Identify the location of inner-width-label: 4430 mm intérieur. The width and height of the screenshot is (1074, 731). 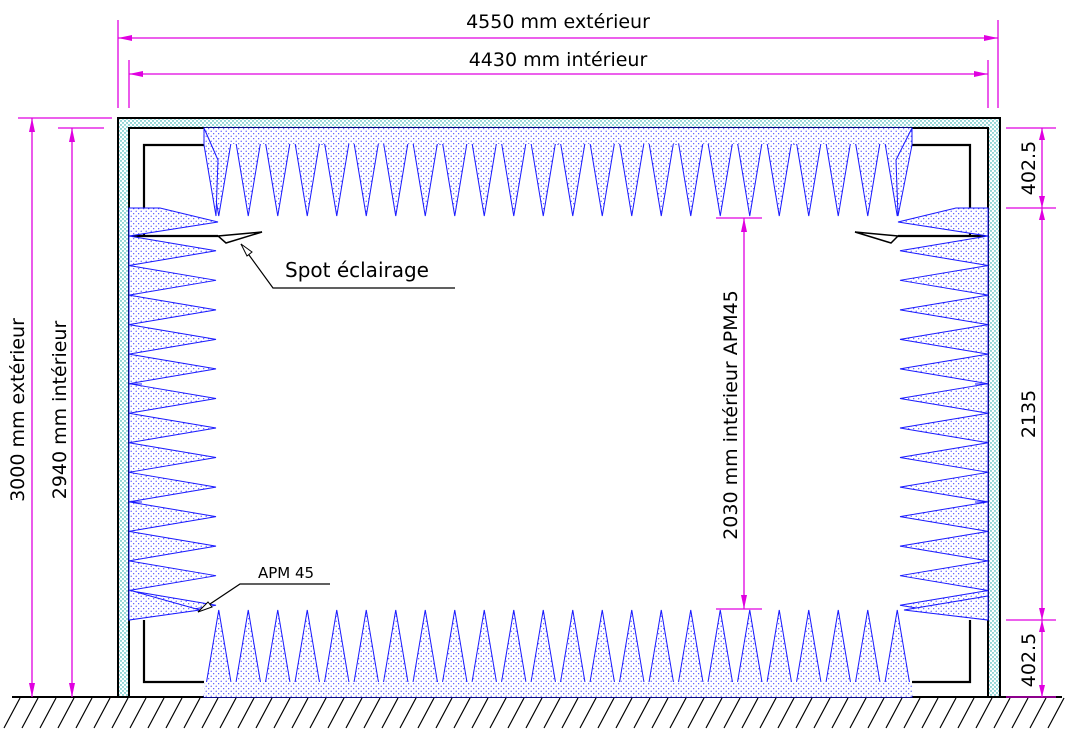
(558, 60).